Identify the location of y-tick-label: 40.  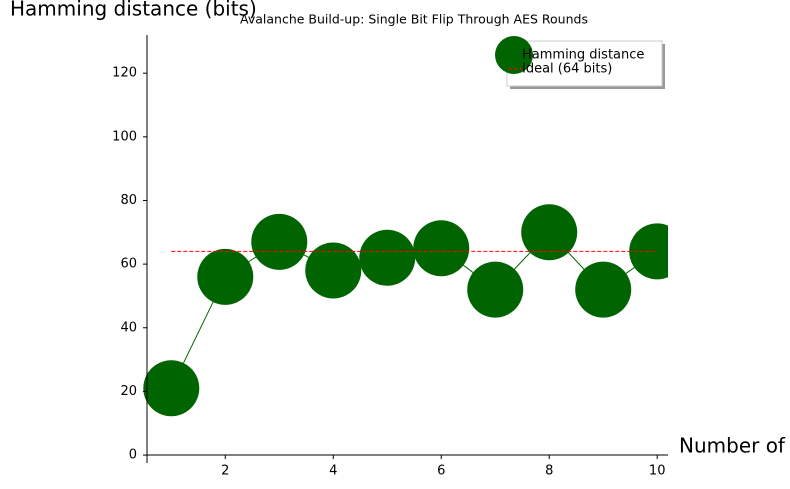
(128, 327).